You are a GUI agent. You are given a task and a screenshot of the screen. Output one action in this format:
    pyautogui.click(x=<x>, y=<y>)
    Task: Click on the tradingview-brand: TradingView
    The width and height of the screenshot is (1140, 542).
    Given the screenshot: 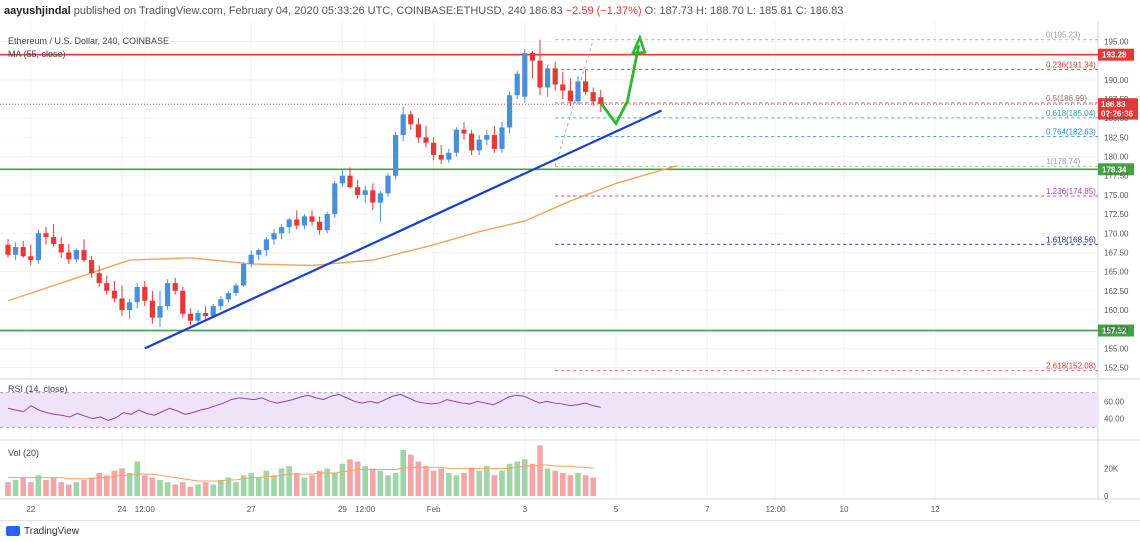 What is the action you would take?
    pyautogui.click(x=42, y=531)
    